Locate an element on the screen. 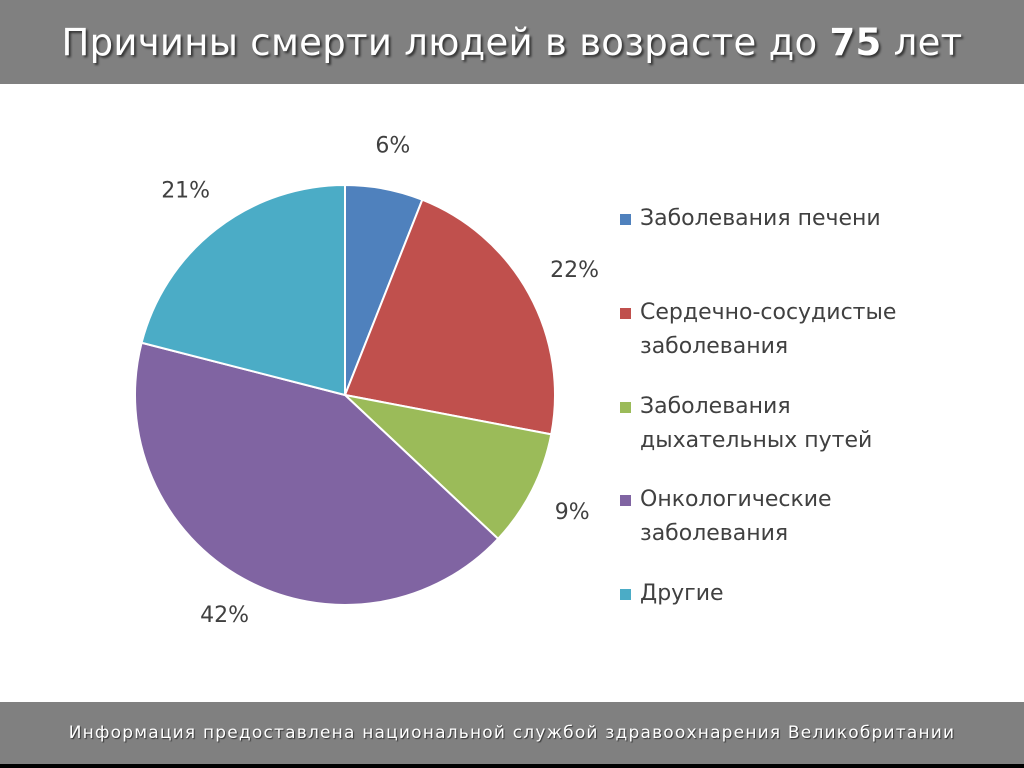 The width and height of the screenshot is (1024, 768). title-prefix: Причины смерти людей в возрасте до is located at coordinates (445, 42).